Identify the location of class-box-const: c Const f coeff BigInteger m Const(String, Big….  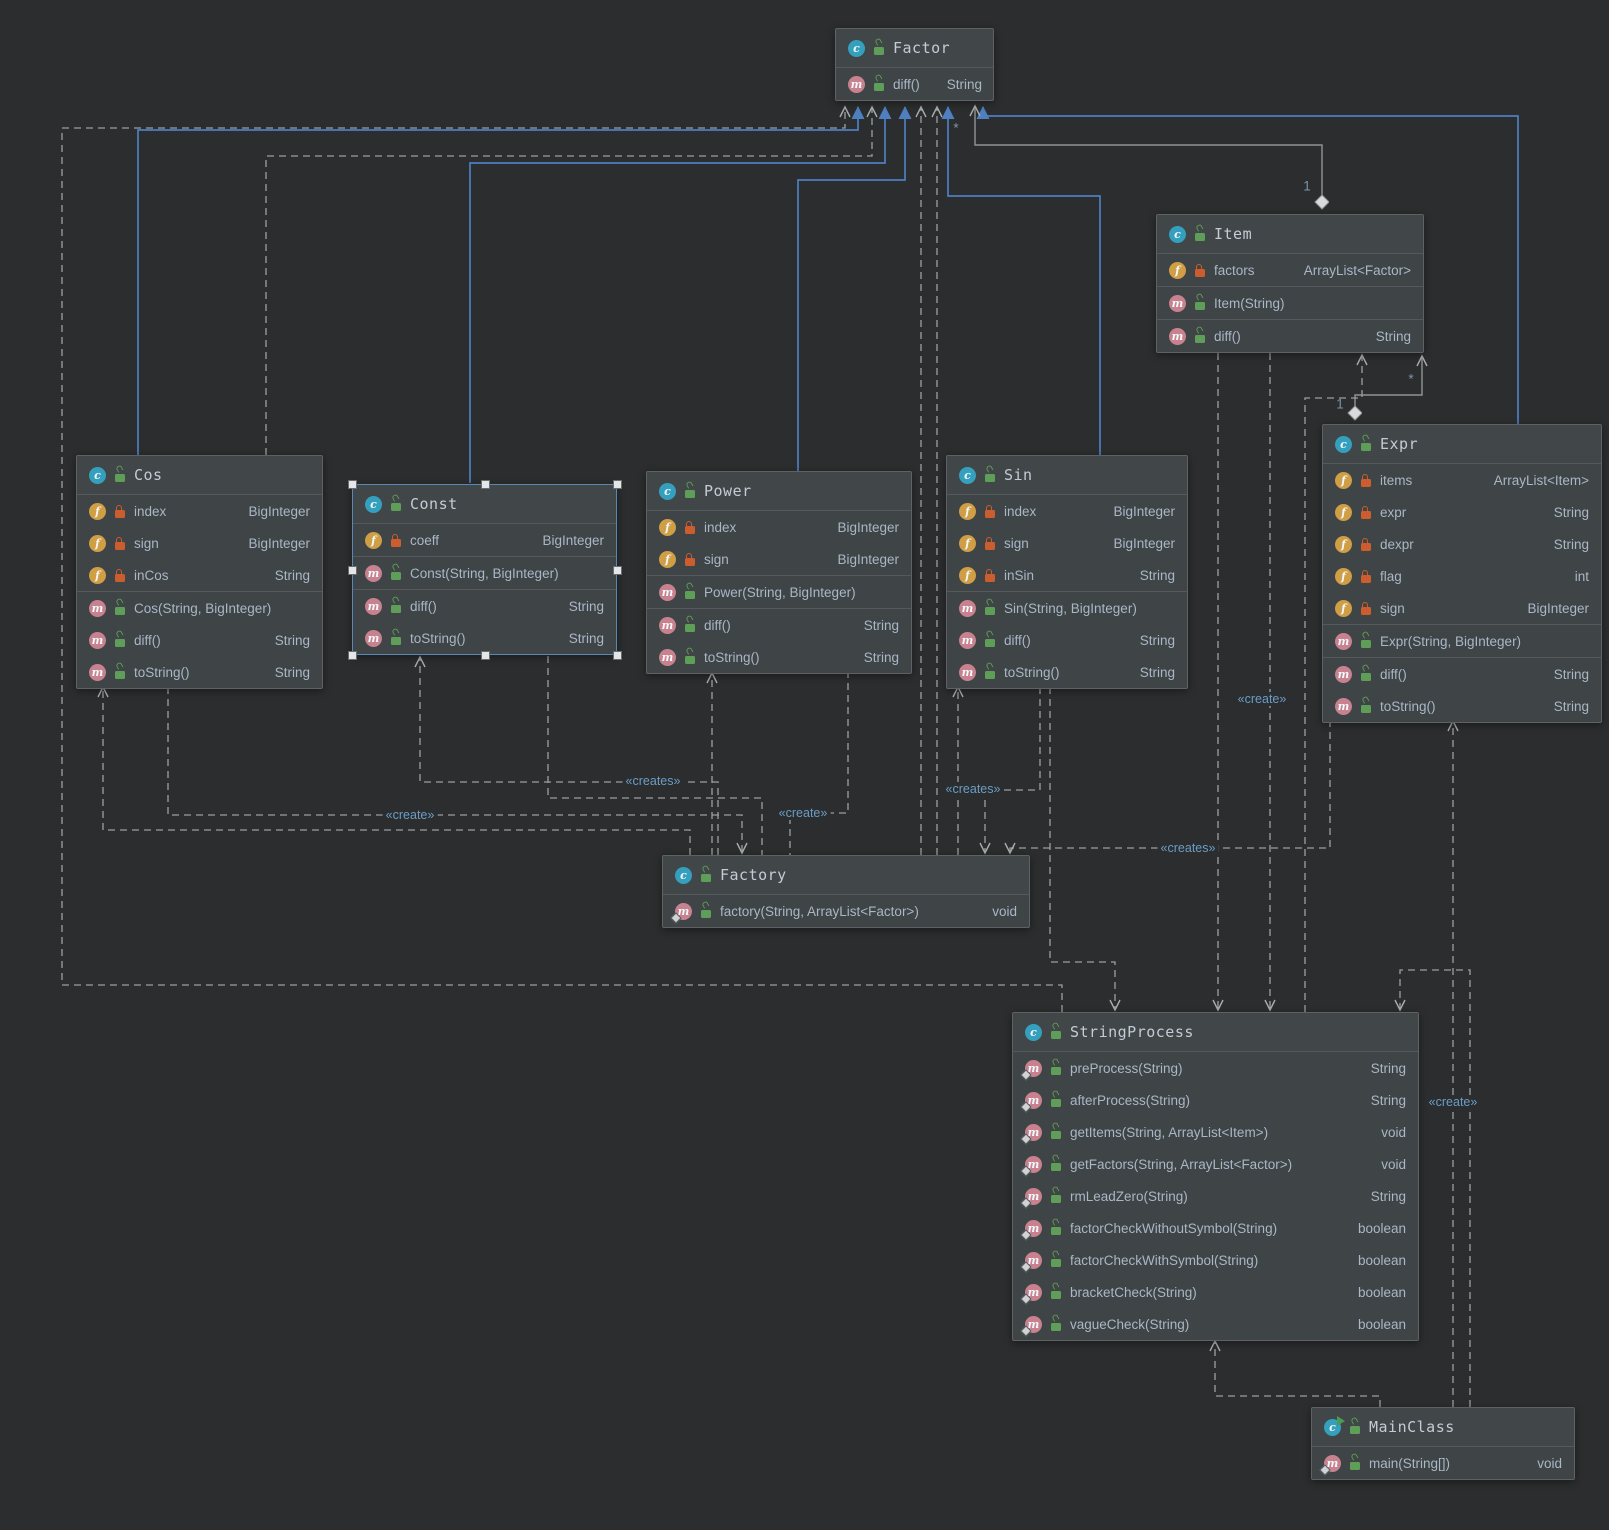
(484, 569).